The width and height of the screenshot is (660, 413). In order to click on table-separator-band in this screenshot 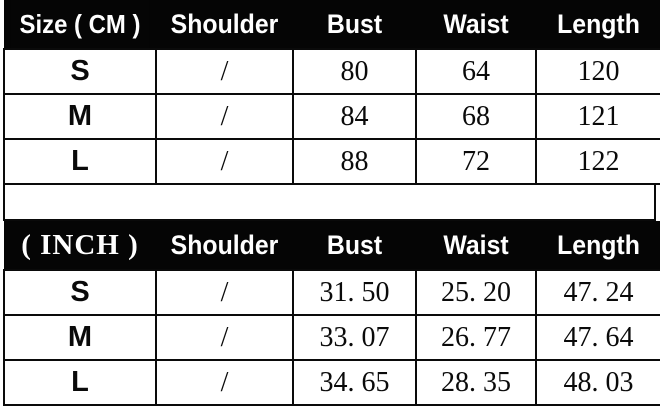, I will do `click(329, 203)`.